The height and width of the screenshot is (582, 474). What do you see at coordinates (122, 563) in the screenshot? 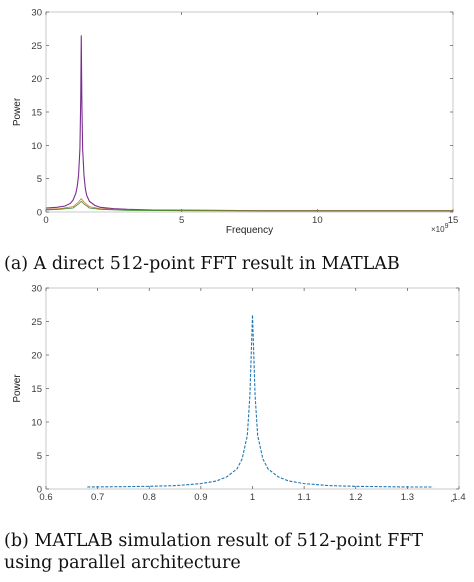
I see `caption-b-line2: using parallel architecture` at bounding box center [122, 563].